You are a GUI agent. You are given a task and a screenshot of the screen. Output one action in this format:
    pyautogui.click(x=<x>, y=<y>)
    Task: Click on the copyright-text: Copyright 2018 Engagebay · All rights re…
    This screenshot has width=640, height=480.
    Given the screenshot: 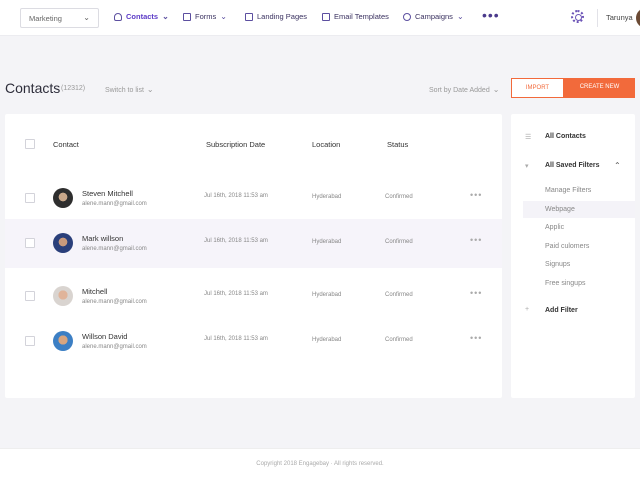 What is the action you would take?
    pyautogui.click(x=320, y=464)
    